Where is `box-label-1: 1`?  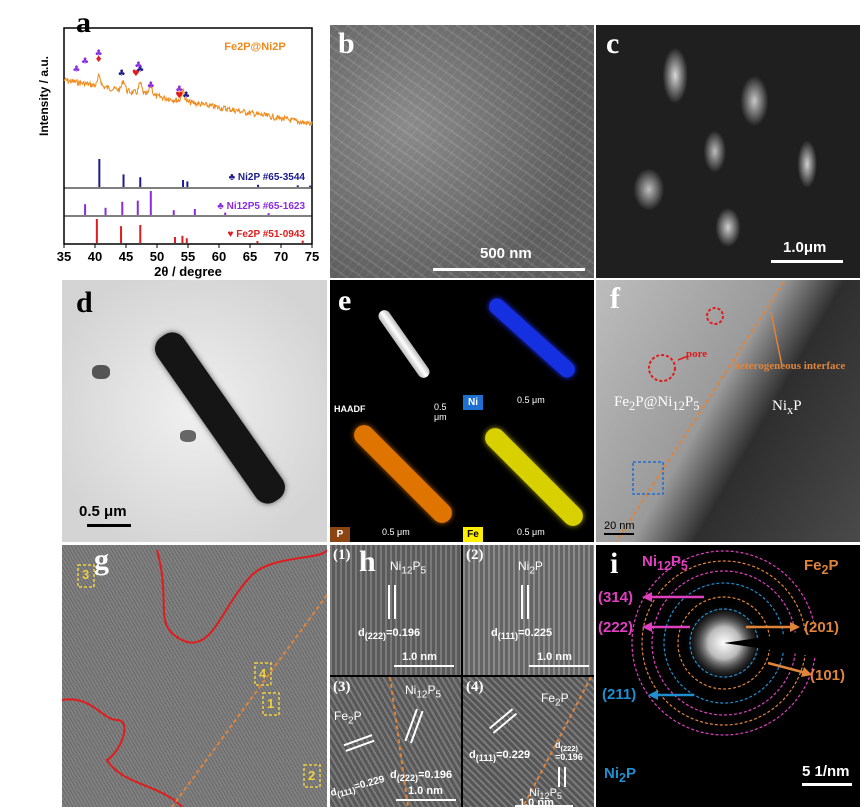 box-label-1: 1 is located at coordinates (271, 703).